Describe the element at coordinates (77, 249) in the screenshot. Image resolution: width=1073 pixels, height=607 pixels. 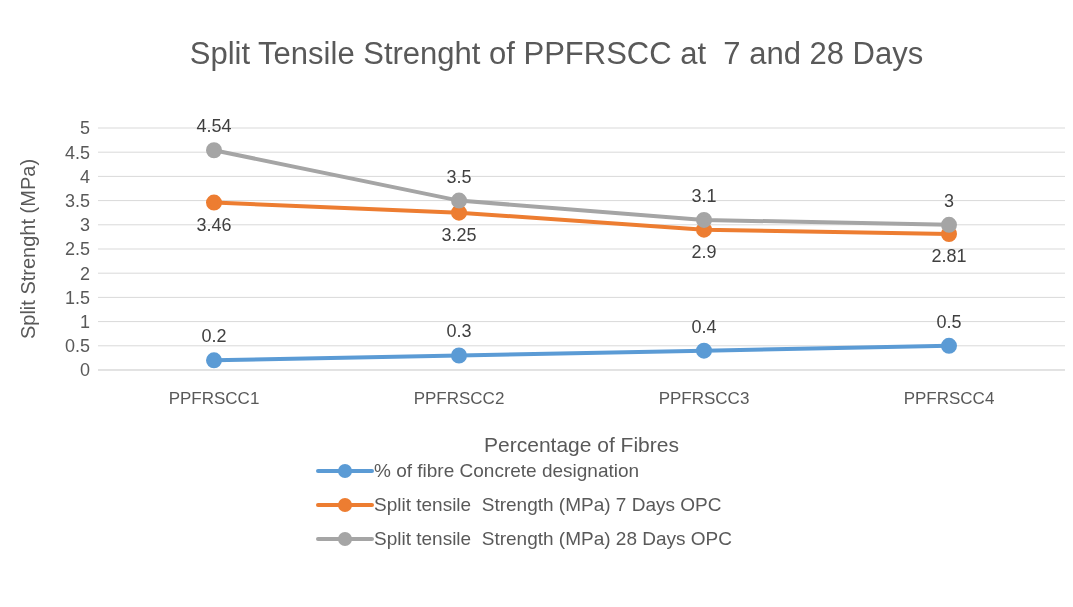
I see `y-tick-label: 2.5` at that location.